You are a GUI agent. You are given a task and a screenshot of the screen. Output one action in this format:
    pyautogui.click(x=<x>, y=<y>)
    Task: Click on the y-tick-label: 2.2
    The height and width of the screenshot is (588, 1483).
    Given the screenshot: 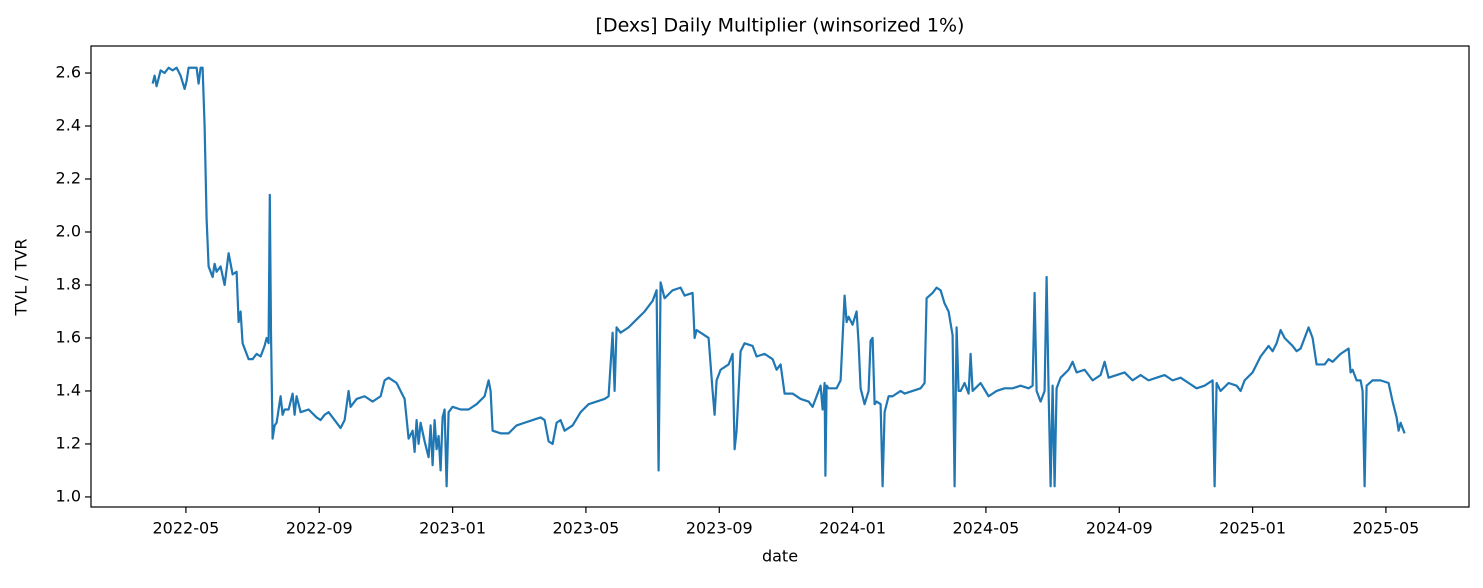 What is the action you would take?
    pyautogui.click(x=68, y=178)
    